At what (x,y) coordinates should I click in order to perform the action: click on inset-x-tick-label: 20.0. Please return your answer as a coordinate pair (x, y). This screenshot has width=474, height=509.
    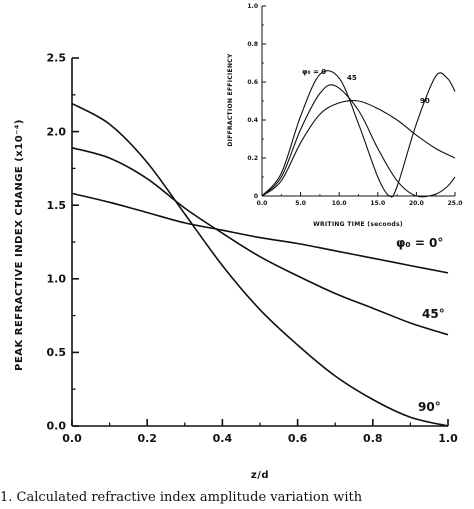
    Looking at the image, I should click on (416, 203).